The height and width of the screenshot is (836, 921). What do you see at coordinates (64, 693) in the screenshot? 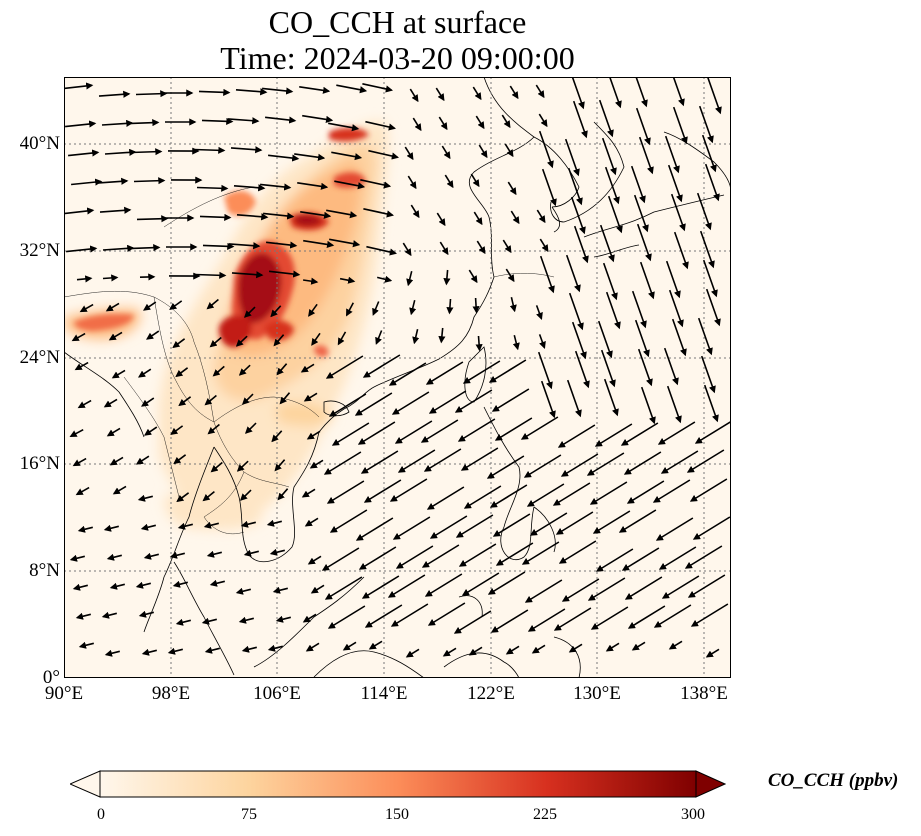
I see `x-tick-label: 90°E` at bounding box center [64, 693].